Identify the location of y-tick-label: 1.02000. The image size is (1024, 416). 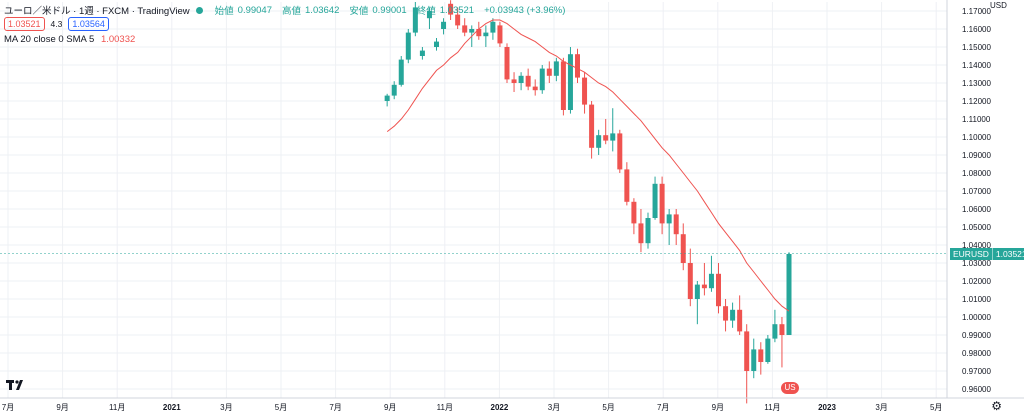
(976, 281).